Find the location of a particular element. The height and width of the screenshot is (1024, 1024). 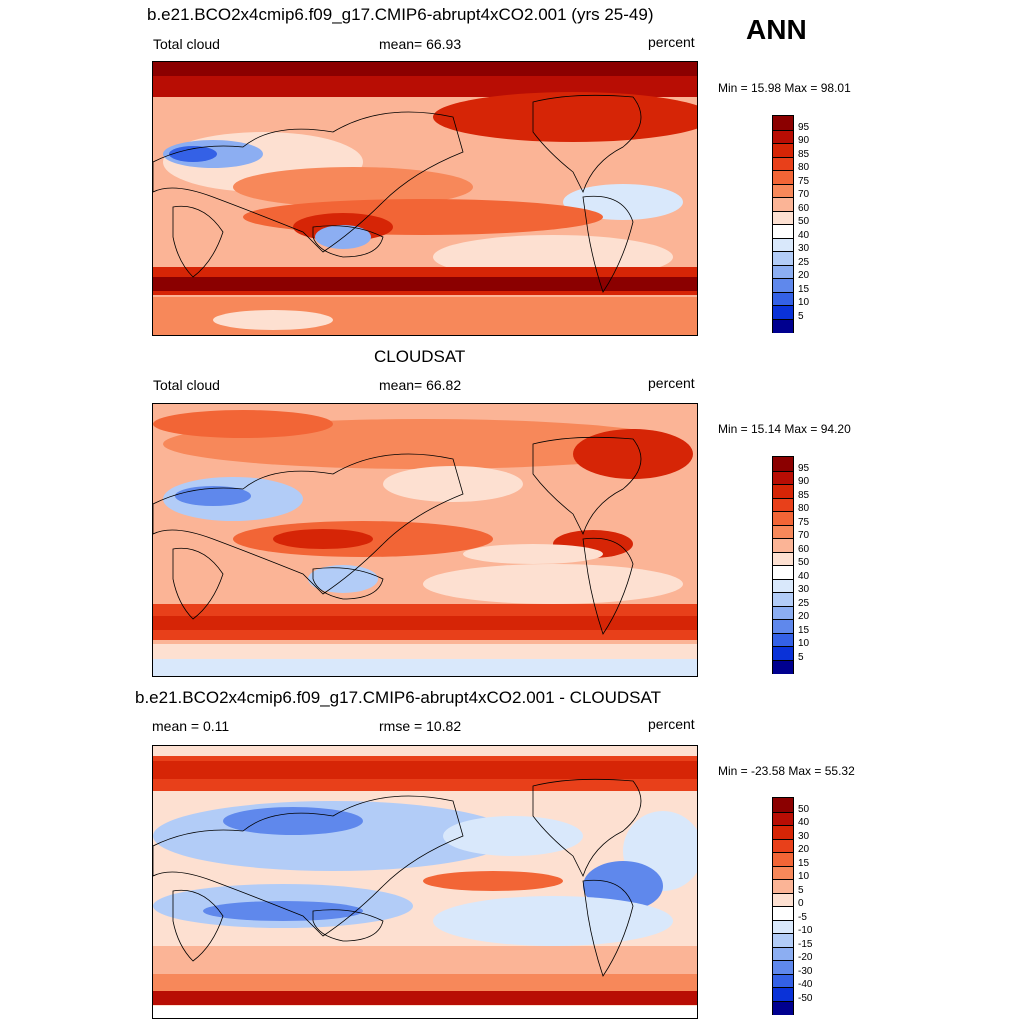

panel-3-map is located at coordinates (425, 882).